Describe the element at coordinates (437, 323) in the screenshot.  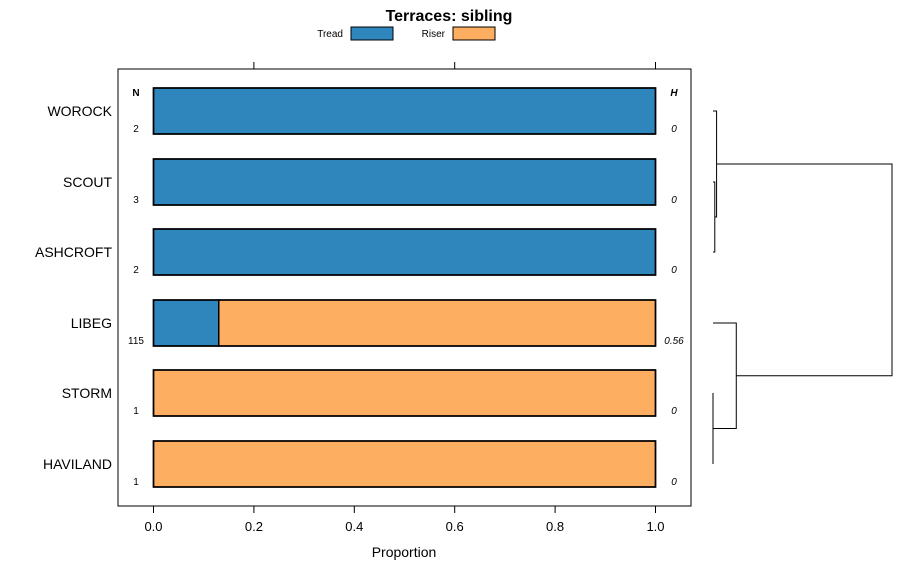
I see `bar-libeg-riser` at that location.